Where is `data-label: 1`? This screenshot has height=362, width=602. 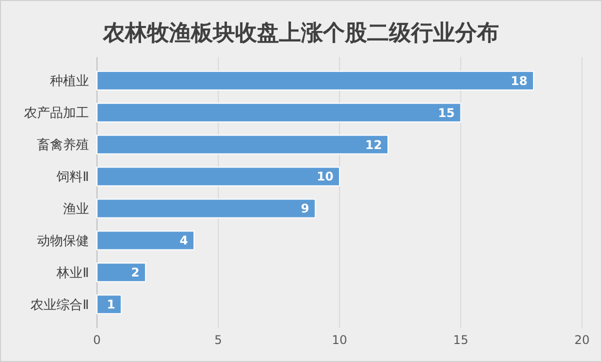 data-label: 1 is located at coordinates (111, 305).